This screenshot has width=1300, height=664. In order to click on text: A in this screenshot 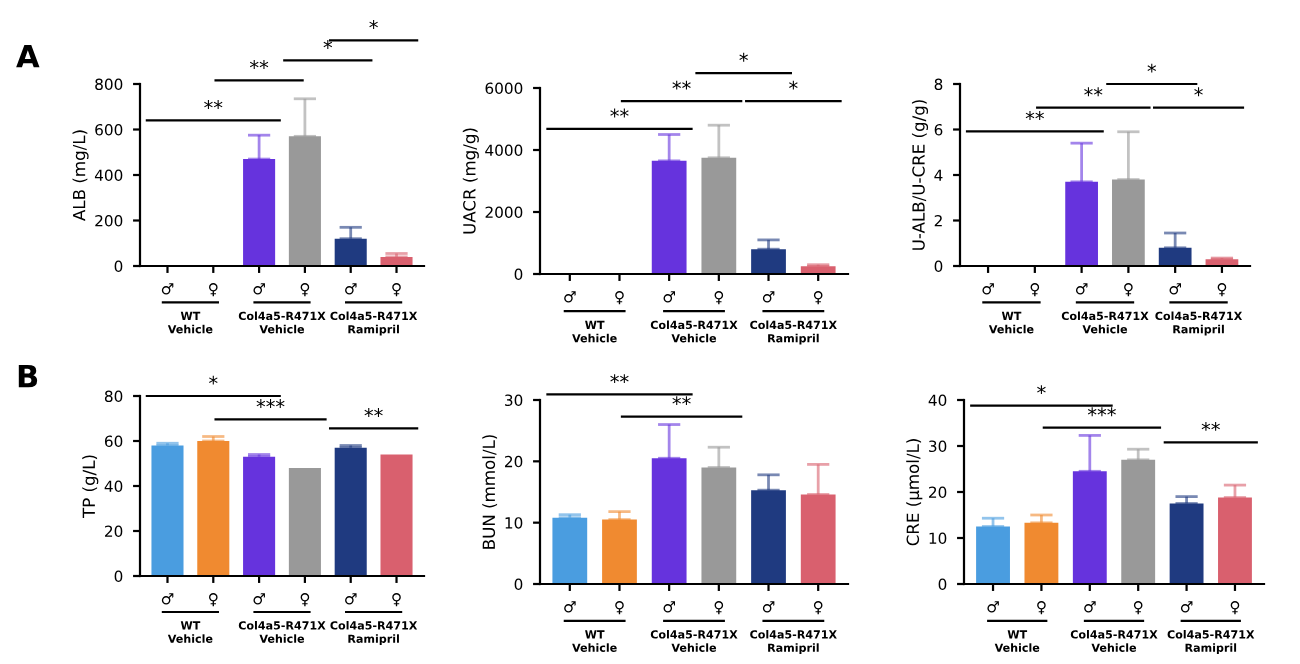, I will do `click(28, 56)`.